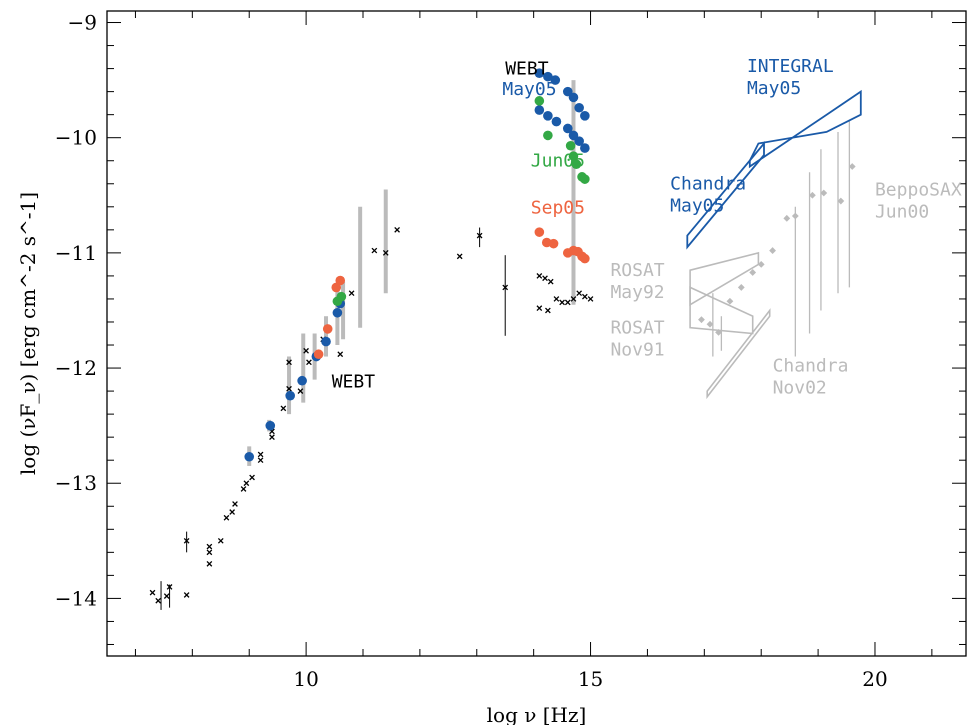 The image size is (968, 725). What do you see at coordinates (537, 714) in the screenshot?
I see `x-axis-label: log ν [Hz]` at bounding box center [537, 714].